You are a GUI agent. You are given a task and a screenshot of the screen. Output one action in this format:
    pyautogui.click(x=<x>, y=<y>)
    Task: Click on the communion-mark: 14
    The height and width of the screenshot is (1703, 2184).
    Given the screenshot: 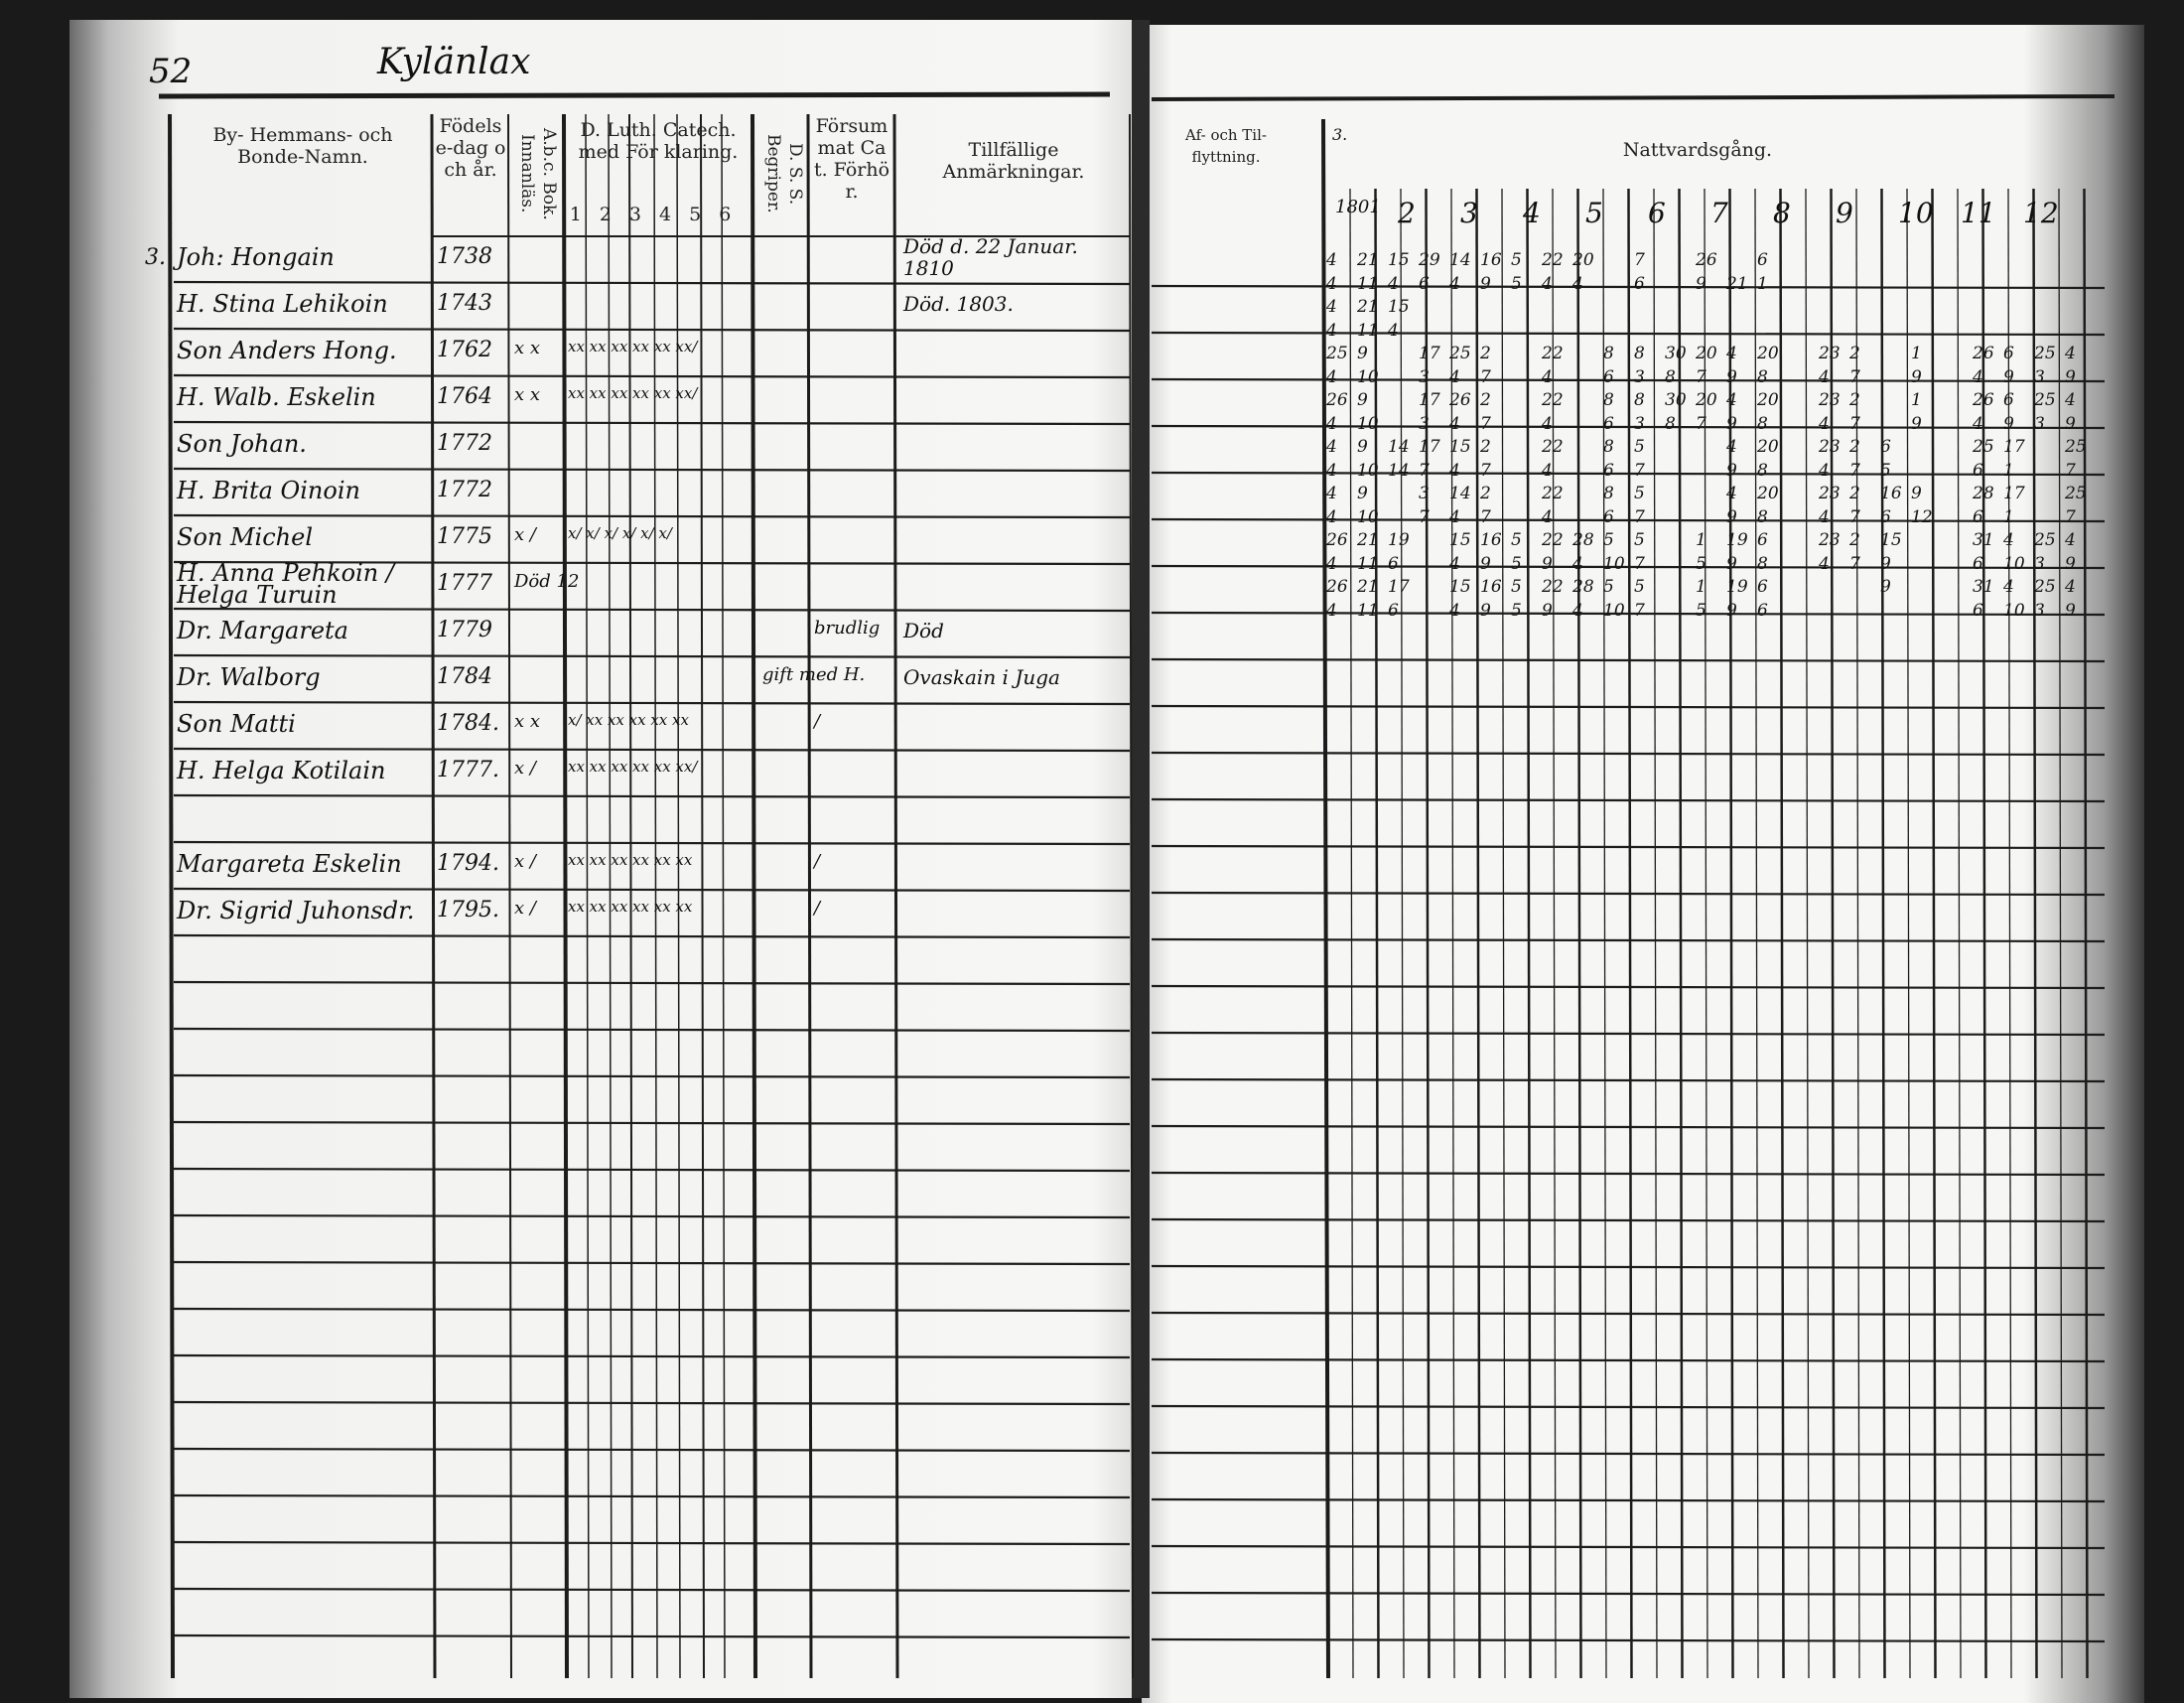 What is the action you would take?
    pyautogui.click(x=1399, y=471)
    